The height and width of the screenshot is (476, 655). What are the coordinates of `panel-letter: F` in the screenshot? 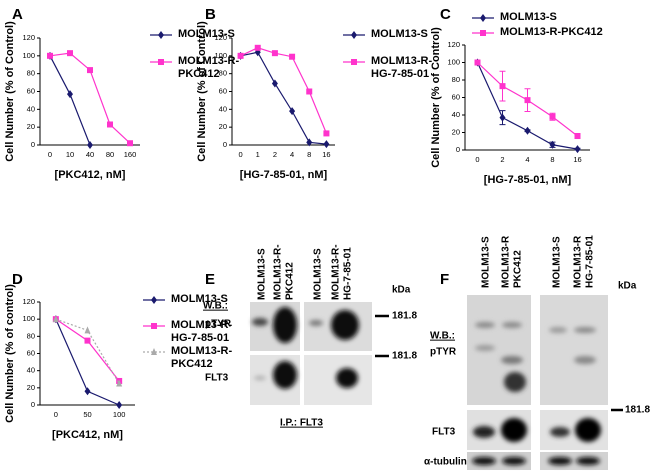 It's located at (444, 279).